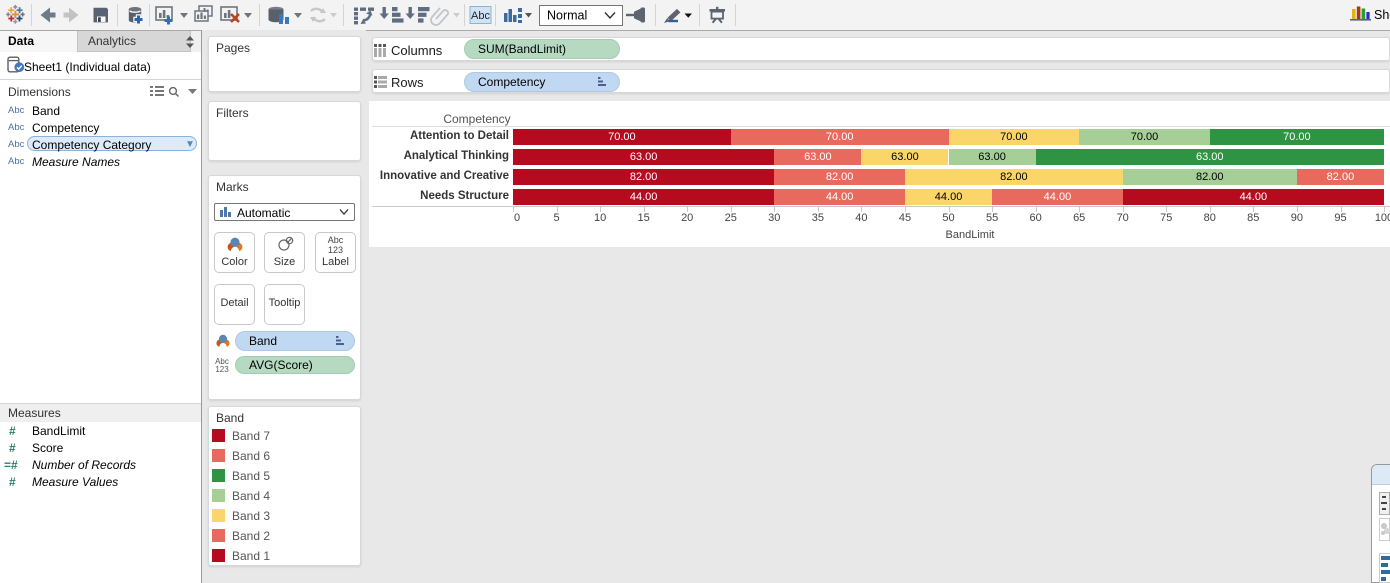 This screenshot has height=583, width=1390. What do you see at coordinates (480, 16) in the screenshot?
I see `svg-text: Abc` at bounding box center [480, 16].